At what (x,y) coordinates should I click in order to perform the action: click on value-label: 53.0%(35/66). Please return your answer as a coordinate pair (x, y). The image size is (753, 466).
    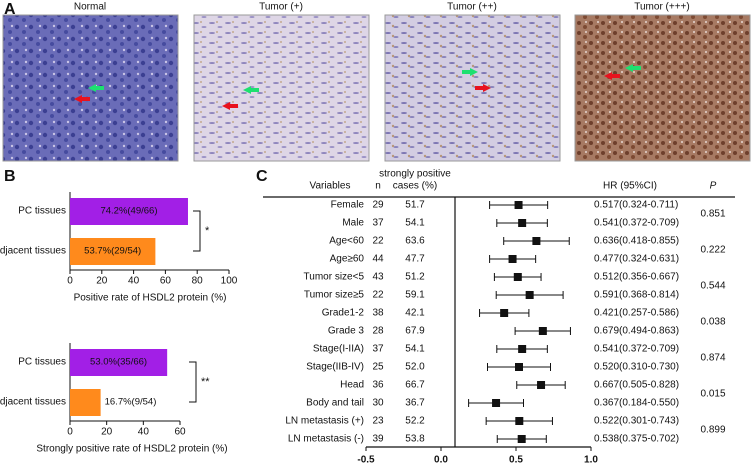
    Looking at the image, I should click on (118, 362).